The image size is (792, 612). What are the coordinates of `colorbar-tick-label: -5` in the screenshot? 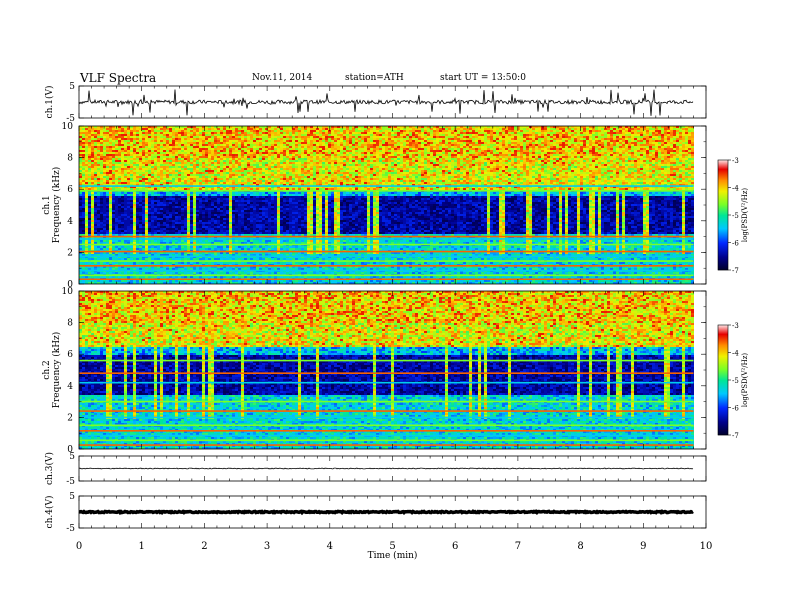 It's located at (735, 381).